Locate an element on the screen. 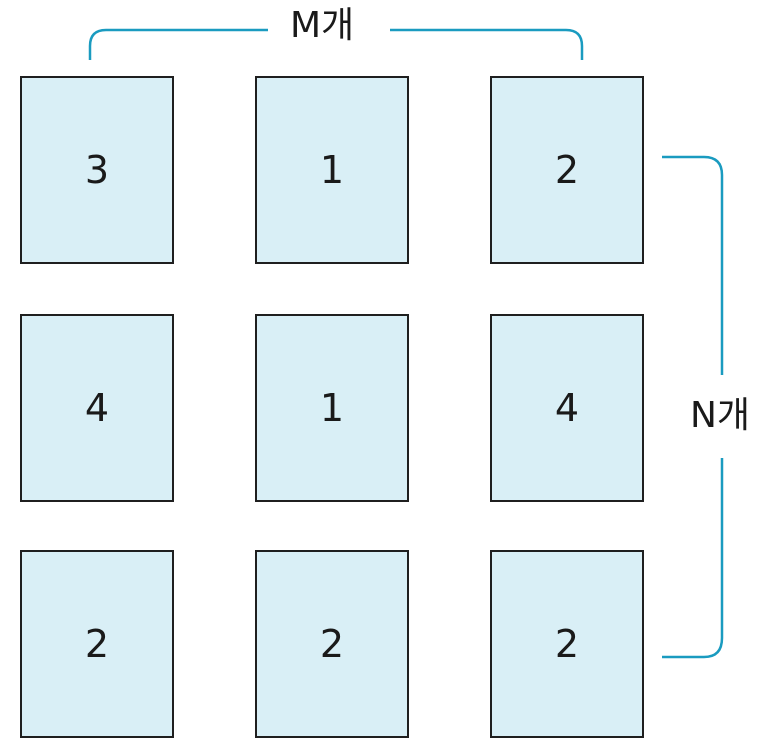  card-r3-c2: 2 is located at coordinates (332, 644).